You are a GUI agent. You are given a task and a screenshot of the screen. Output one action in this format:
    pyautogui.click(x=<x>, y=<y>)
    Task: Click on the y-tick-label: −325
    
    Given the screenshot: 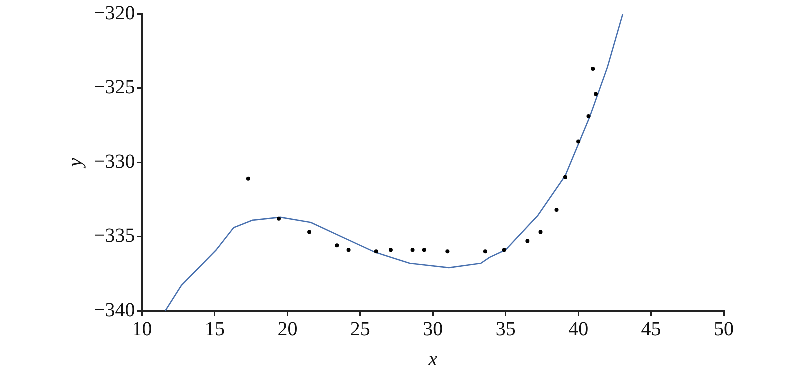 What is the action you would take?
    pyautogui.click(x=115, y=87)
    